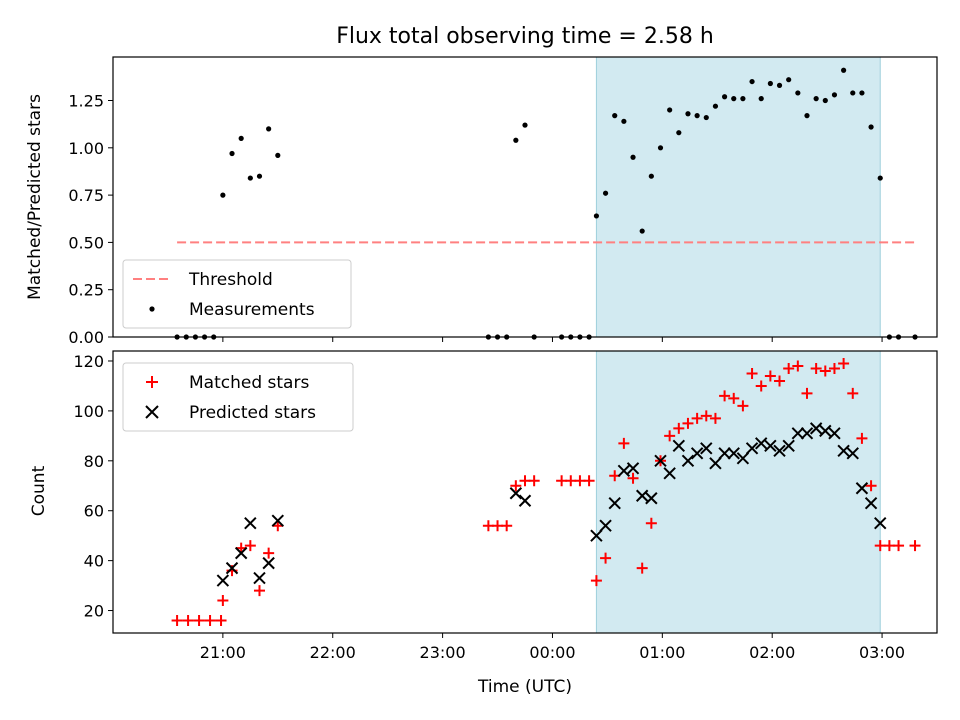 This screenshot has height=720, width=960. What do you see at coordinates (882, 652) in the screenshot?
I see `xtick-label: 03:00` at bounding box center [882, 652].